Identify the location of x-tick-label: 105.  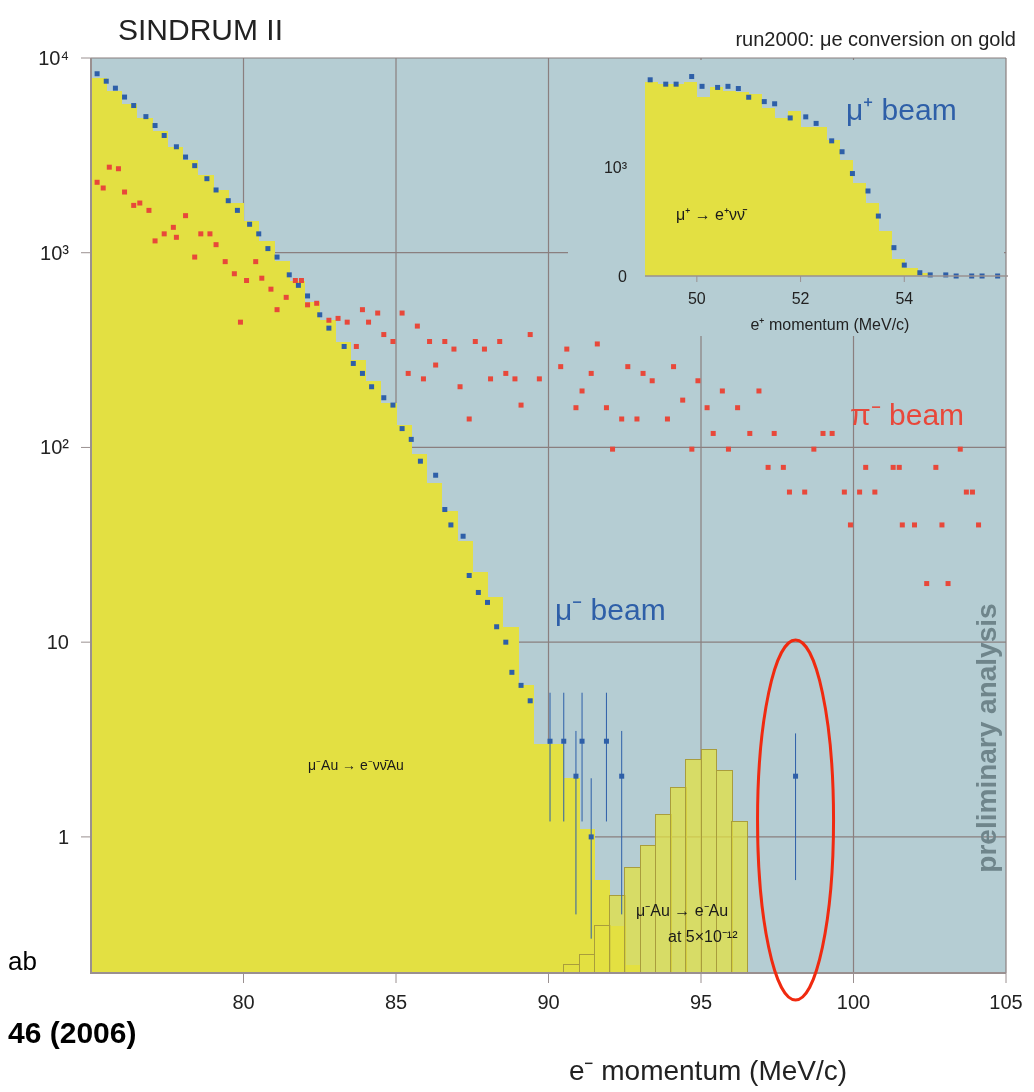
(1006, 1002).